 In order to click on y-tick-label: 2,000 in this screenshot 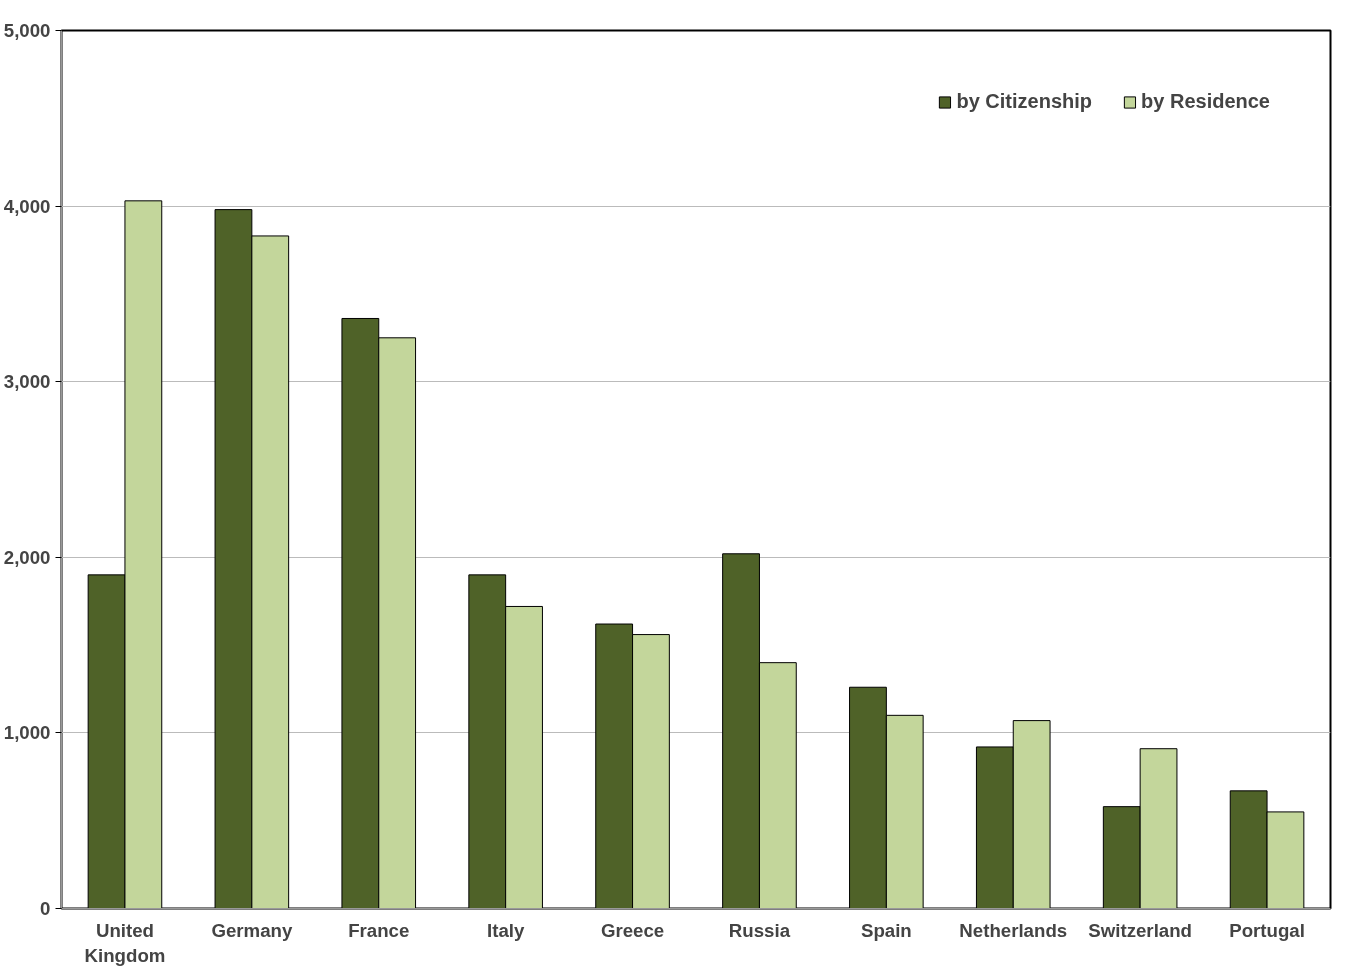, I will do `click(27, 557)`.